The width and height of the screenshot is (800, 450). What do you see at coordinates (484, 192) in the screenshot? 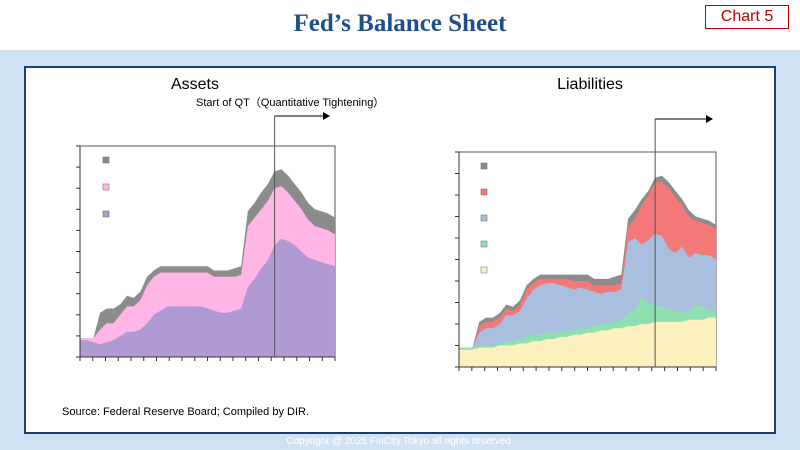
I see `liabilities-legend-swatch-red` at bounding box center [484, 192].